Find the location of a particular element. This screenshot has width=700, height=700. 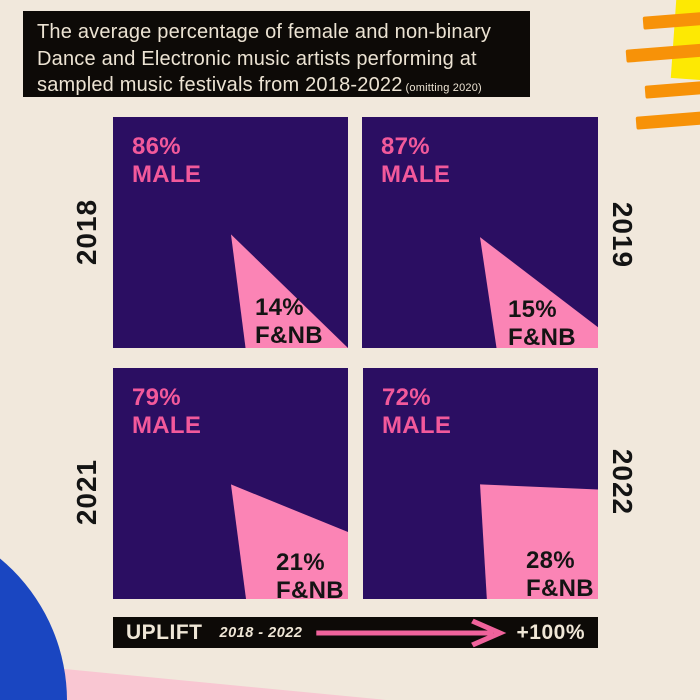

year-label-2021: 2021 is located at coordinates (86, 492).